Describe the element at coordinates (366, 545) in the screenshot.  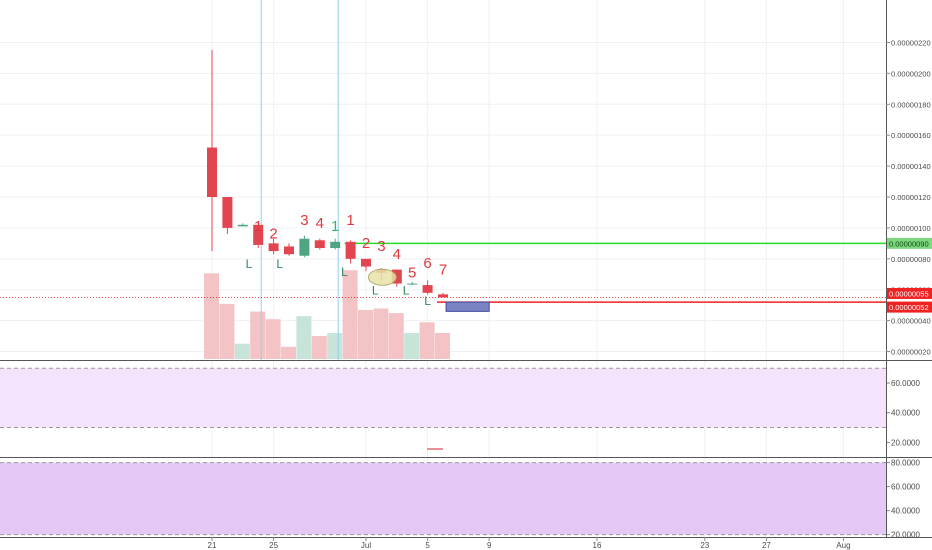
I see `time-tick-label: Jul` at that location.